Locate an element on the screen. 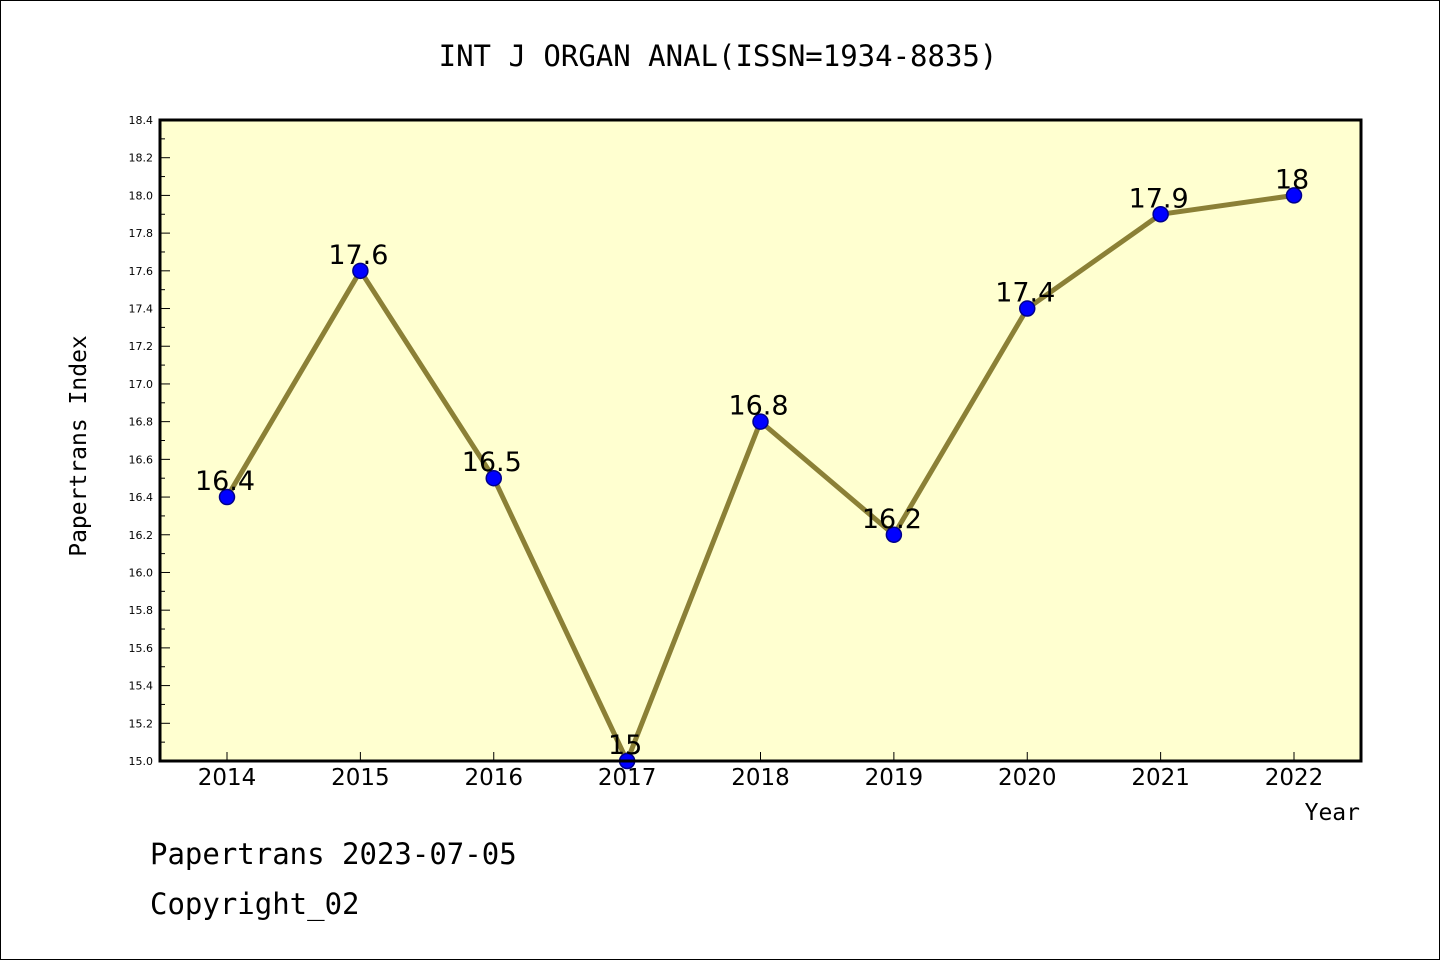  y-tick-label: 15.2 is located at coordinates (141, 723).